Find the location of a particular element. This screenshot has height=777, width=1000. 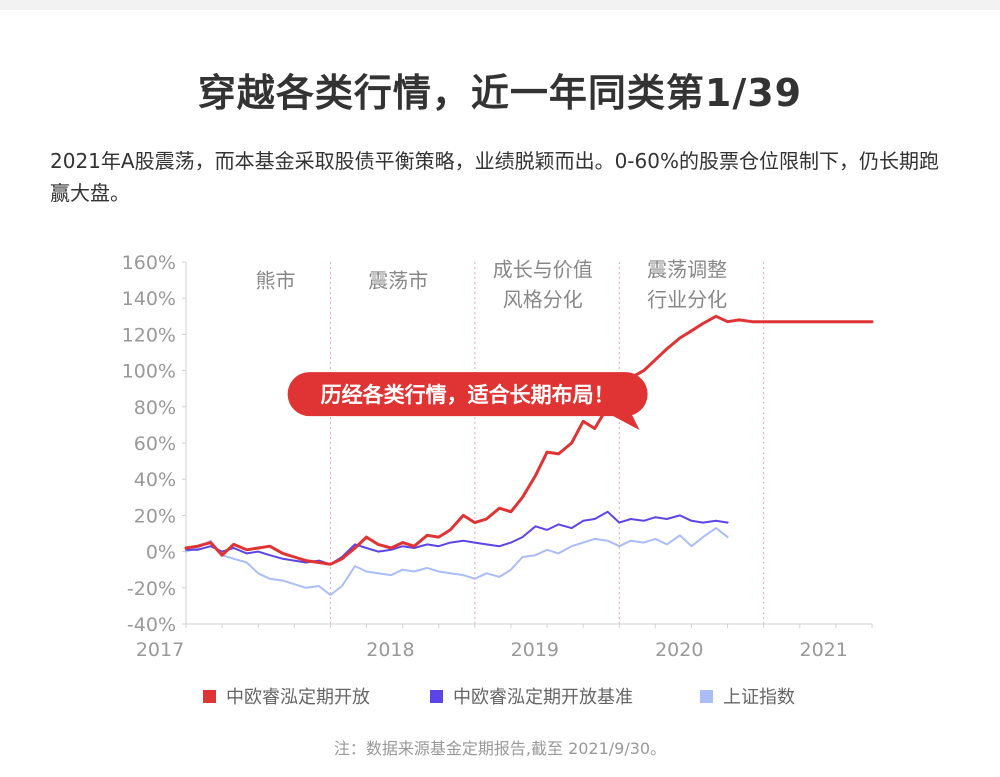

y-tick-label: 60% is located at coordinates (155, 444).